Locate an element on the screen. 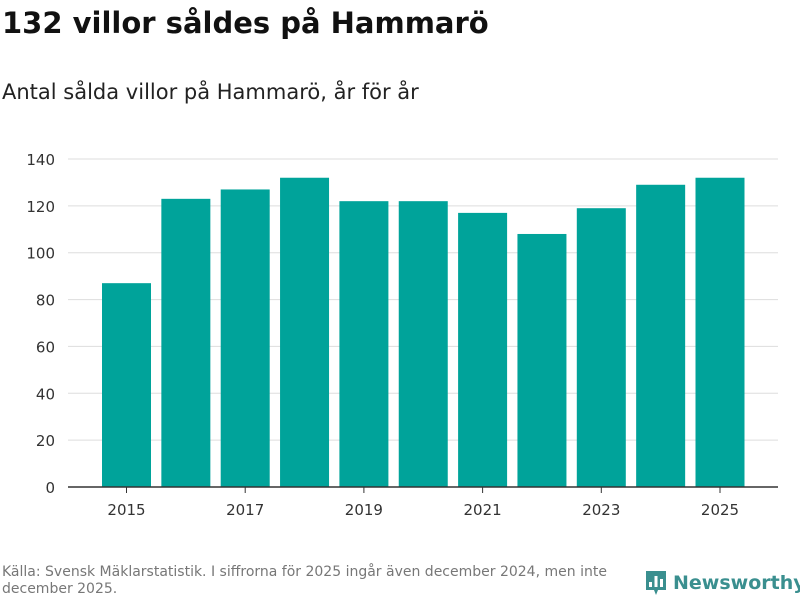 The image size is (800, 600). y-tick-label: 100 is located at coordinates (40, 254).